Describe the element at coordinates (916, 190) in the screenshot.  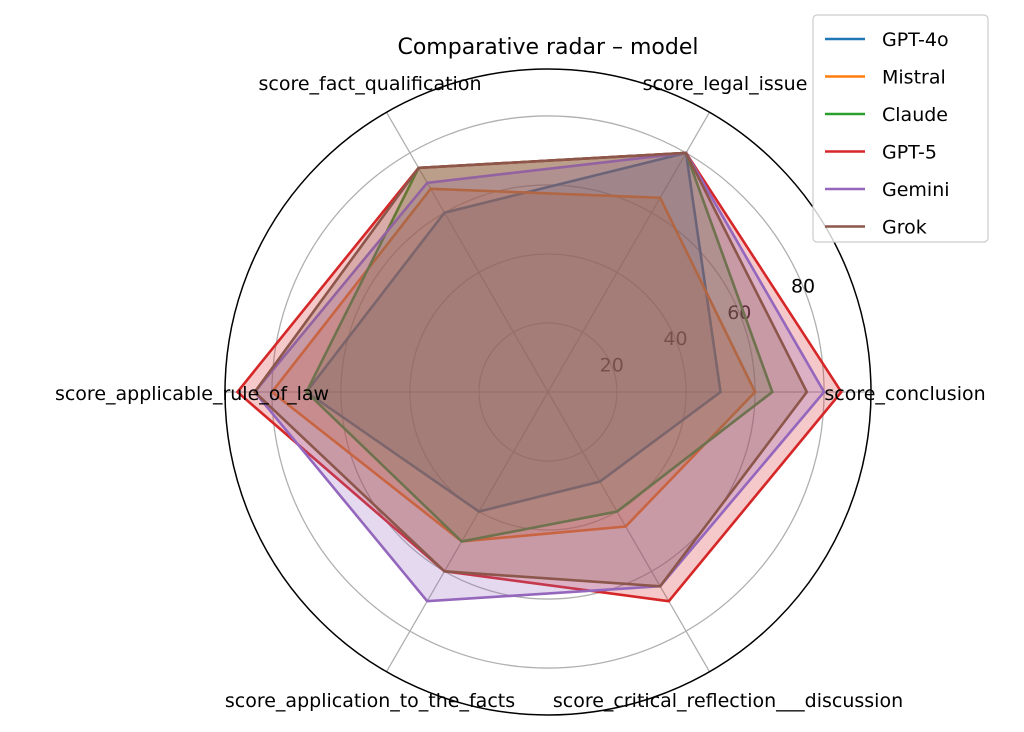
I see `legend-label: Gemini` at that location.